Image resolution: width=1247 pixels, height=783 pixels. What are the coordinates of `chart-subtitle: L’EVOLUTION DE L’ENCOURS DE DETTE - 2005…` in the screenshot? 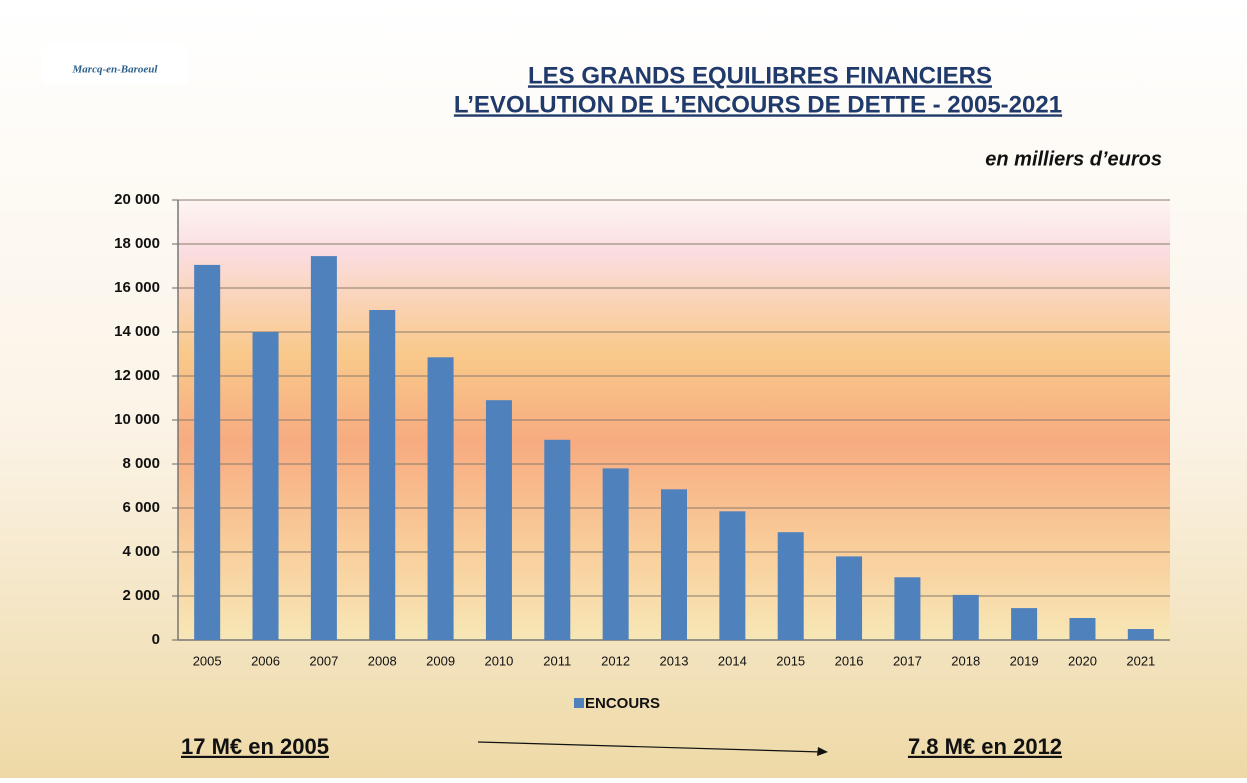 It's located at (758, 104).